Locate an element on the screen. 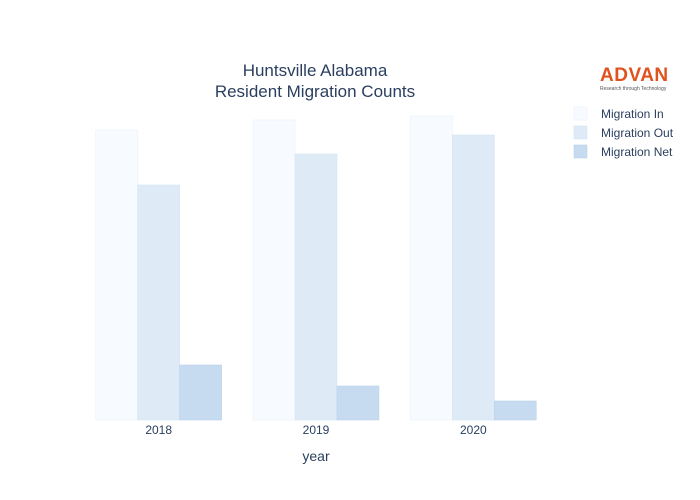 Image resolution: width=700 pixels, height=500 pixels. advan-logo: ADVAN Research through Technology is located at coordinates (640, 79).